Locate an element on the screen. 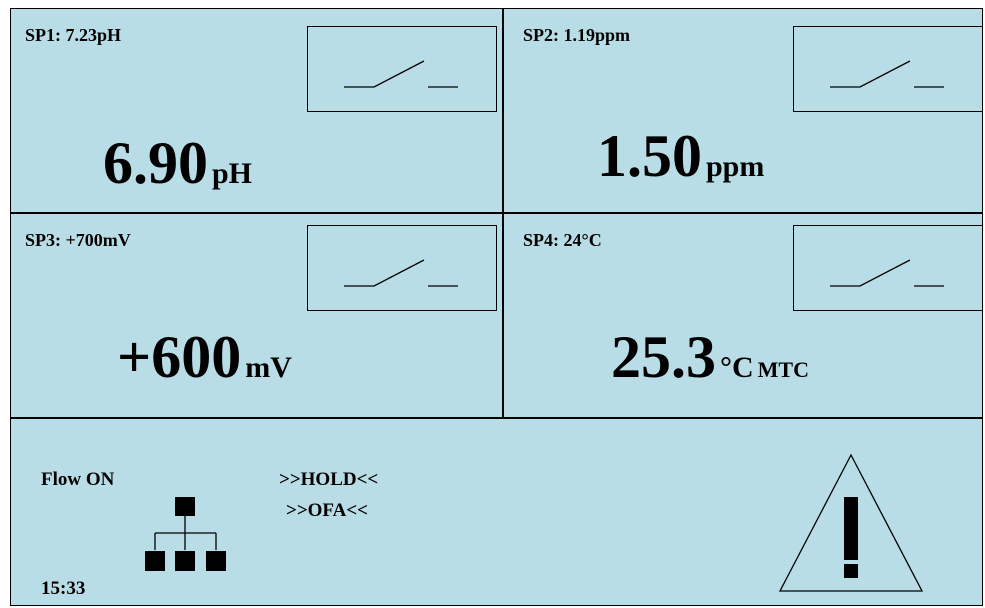 This screenshot has height=608, width=985. reading-number-2: 1.50 is located at coordinates (649, 156).